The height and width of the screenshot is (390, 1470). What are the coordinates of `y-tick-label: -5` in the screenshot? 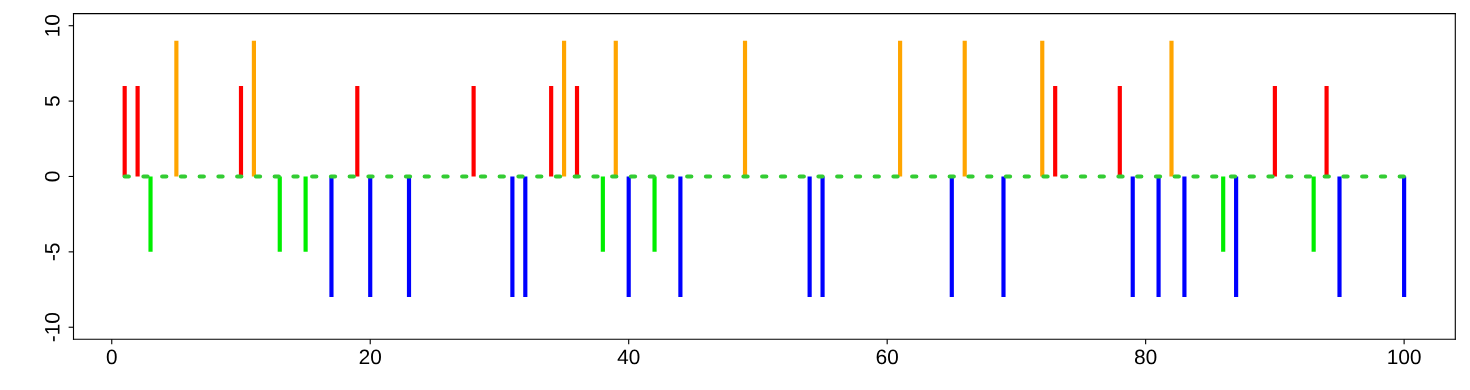 It's located at (52, 252).